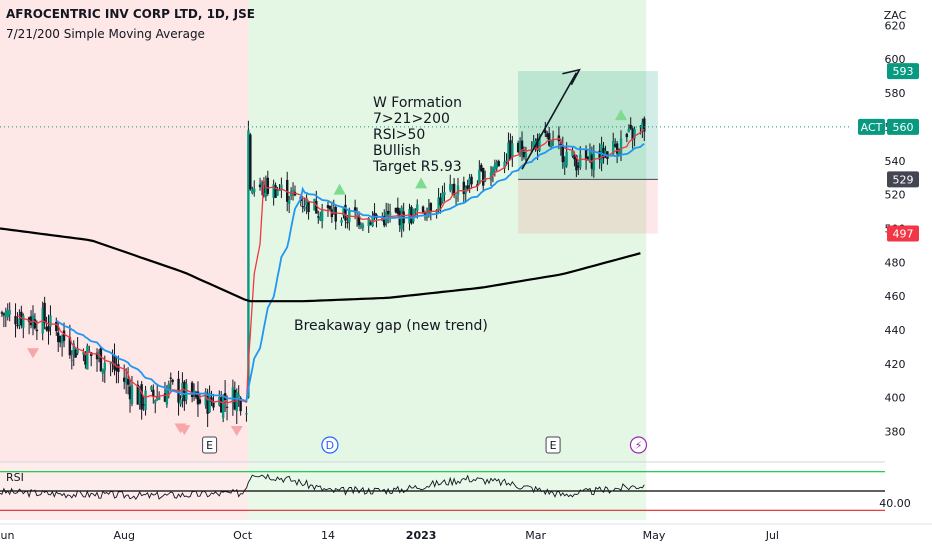 This screenshot has width=932, height=550. What do you see at coordinates (895, 330) in the screenshot?
I see `y-tick-label: 440` at bounding box center [895, 330].